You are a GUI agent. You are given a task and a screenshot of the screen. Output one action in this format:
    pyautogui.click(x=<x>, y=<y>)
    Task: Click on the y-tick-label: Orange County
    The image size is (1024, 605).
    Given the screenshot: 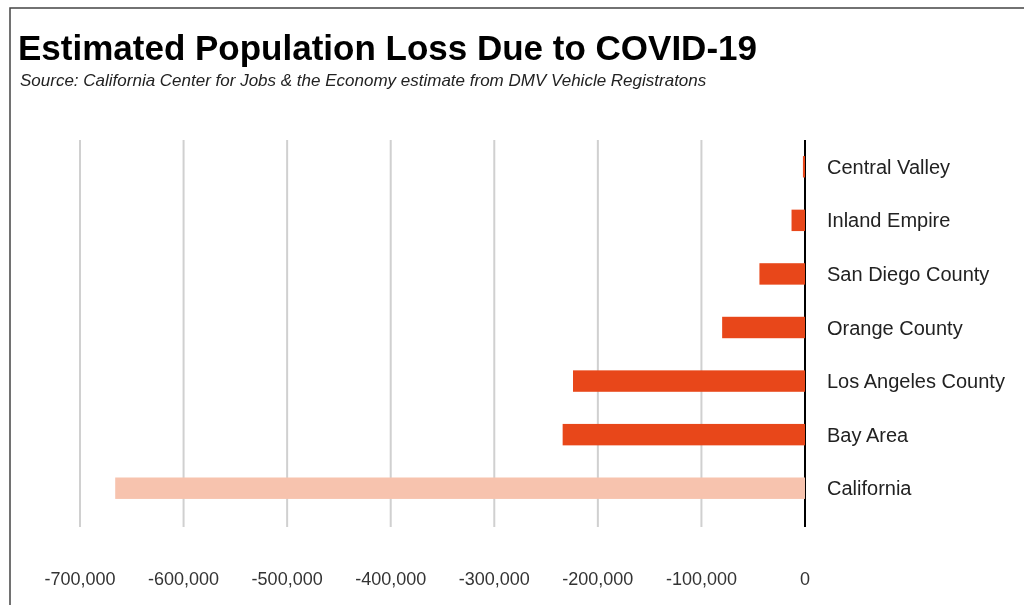 What is the action you would take?
    pyautogui.click(x=895, y=327)
    